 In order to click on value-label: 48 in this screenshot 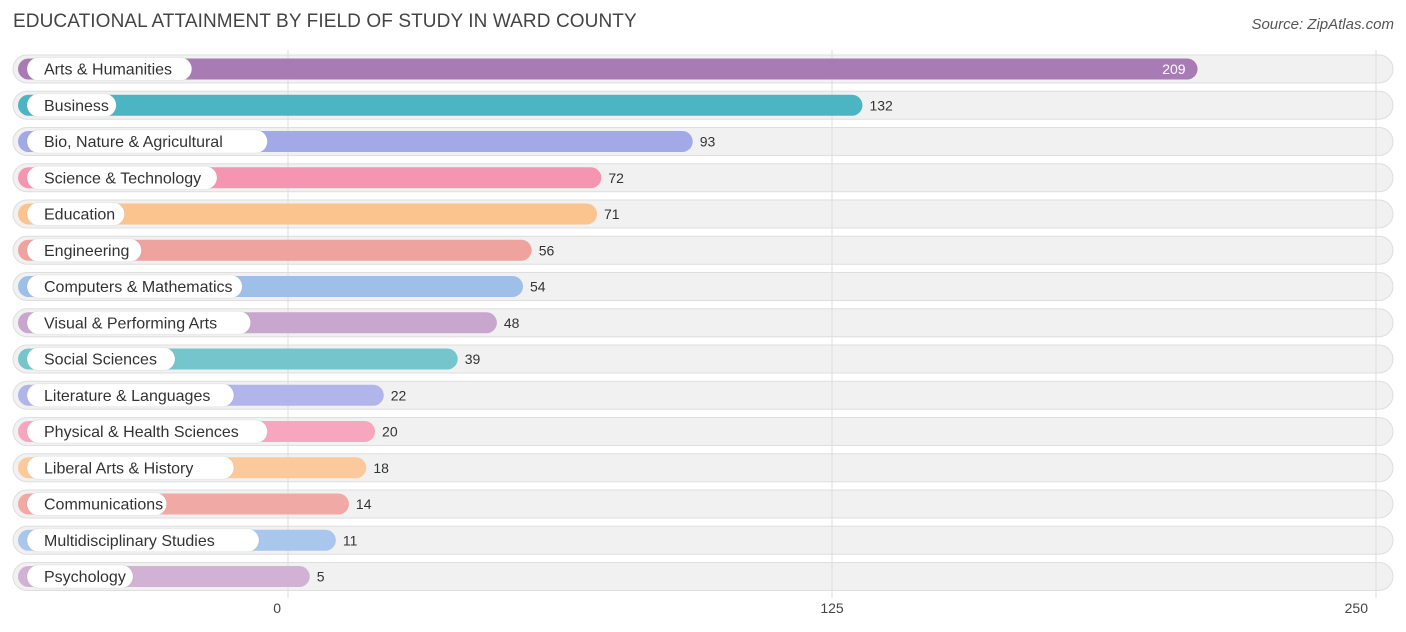, I will do `click(512, 323)`.